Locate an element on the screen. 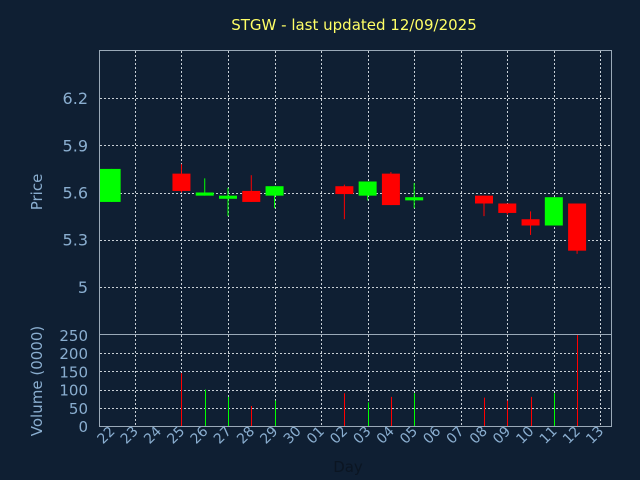 The height and width of the screenshot is (480, 640). day-tick-label: 29 is located at coordinates (269, 436).